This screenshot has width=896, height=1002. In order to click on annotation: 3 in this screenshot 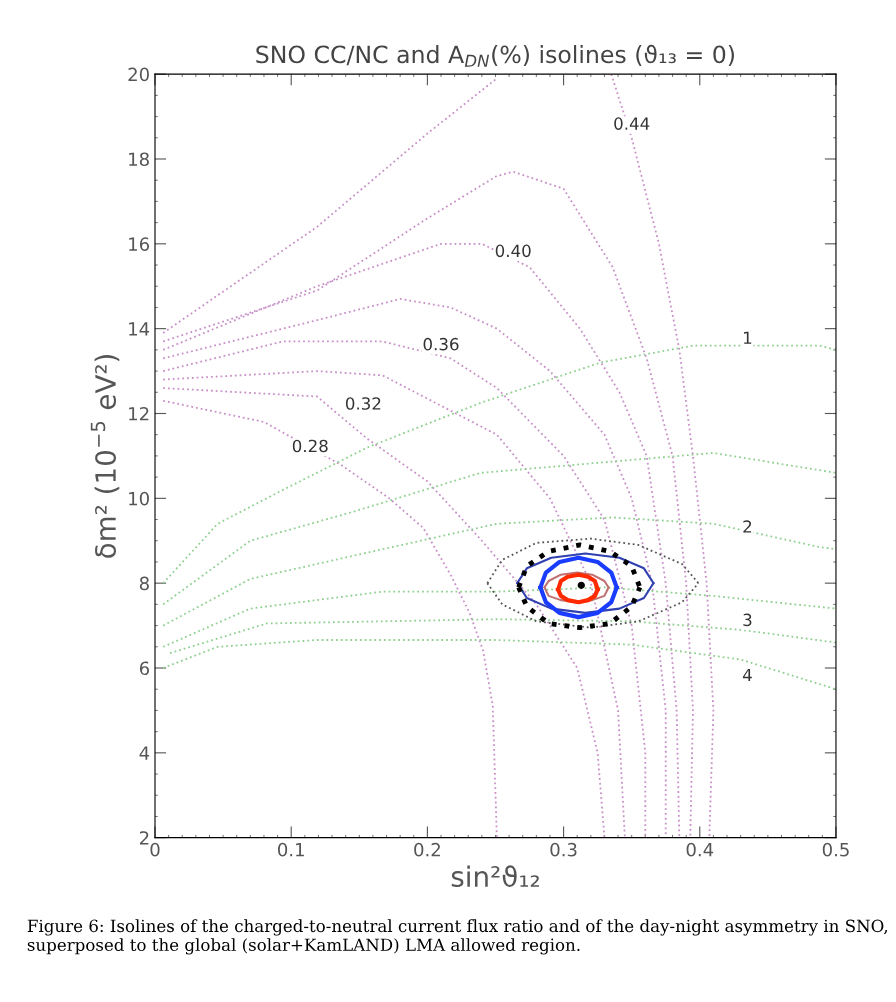, I will do `click(747, 620)`.